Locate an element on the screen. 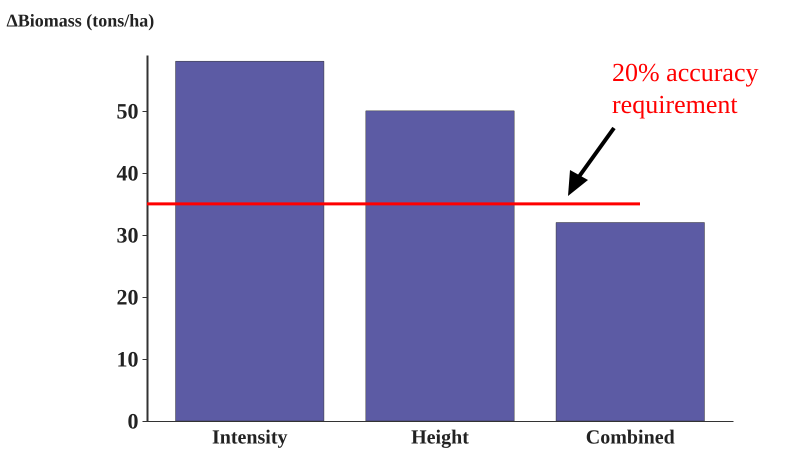 The image size is (803, 466). y-tick-label: 30 is located at coordinates (127, 235).